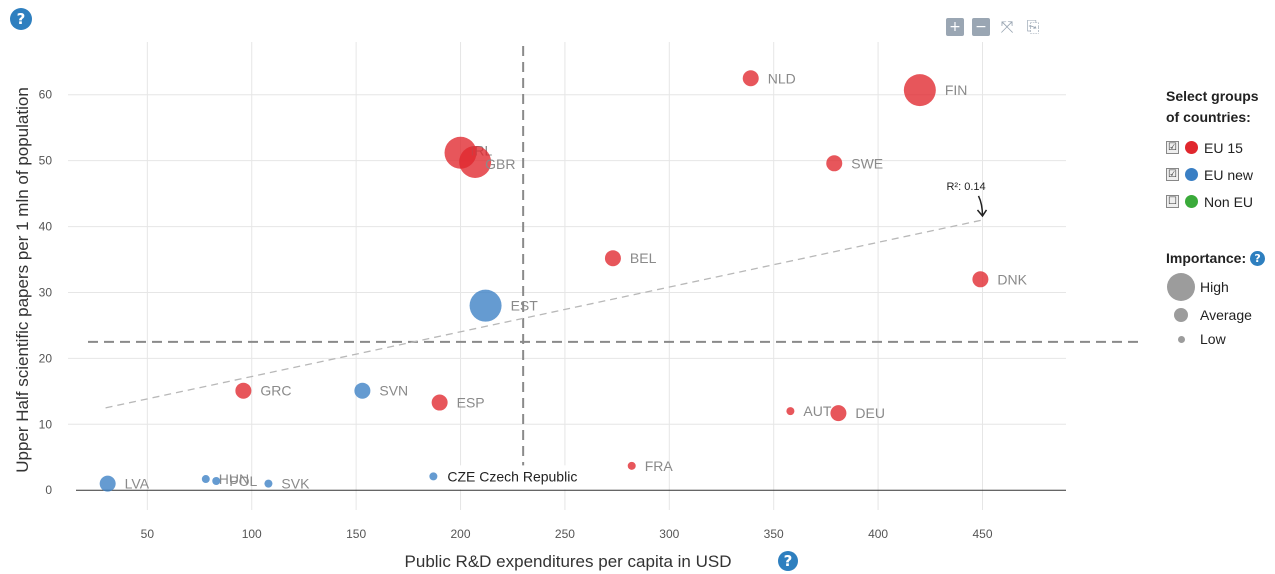 The image size is (1275, 574). Describe the element at coordinates (512, 476) in the screenshot. I see `tooltip-text: CZE Czech Republic` at that location.